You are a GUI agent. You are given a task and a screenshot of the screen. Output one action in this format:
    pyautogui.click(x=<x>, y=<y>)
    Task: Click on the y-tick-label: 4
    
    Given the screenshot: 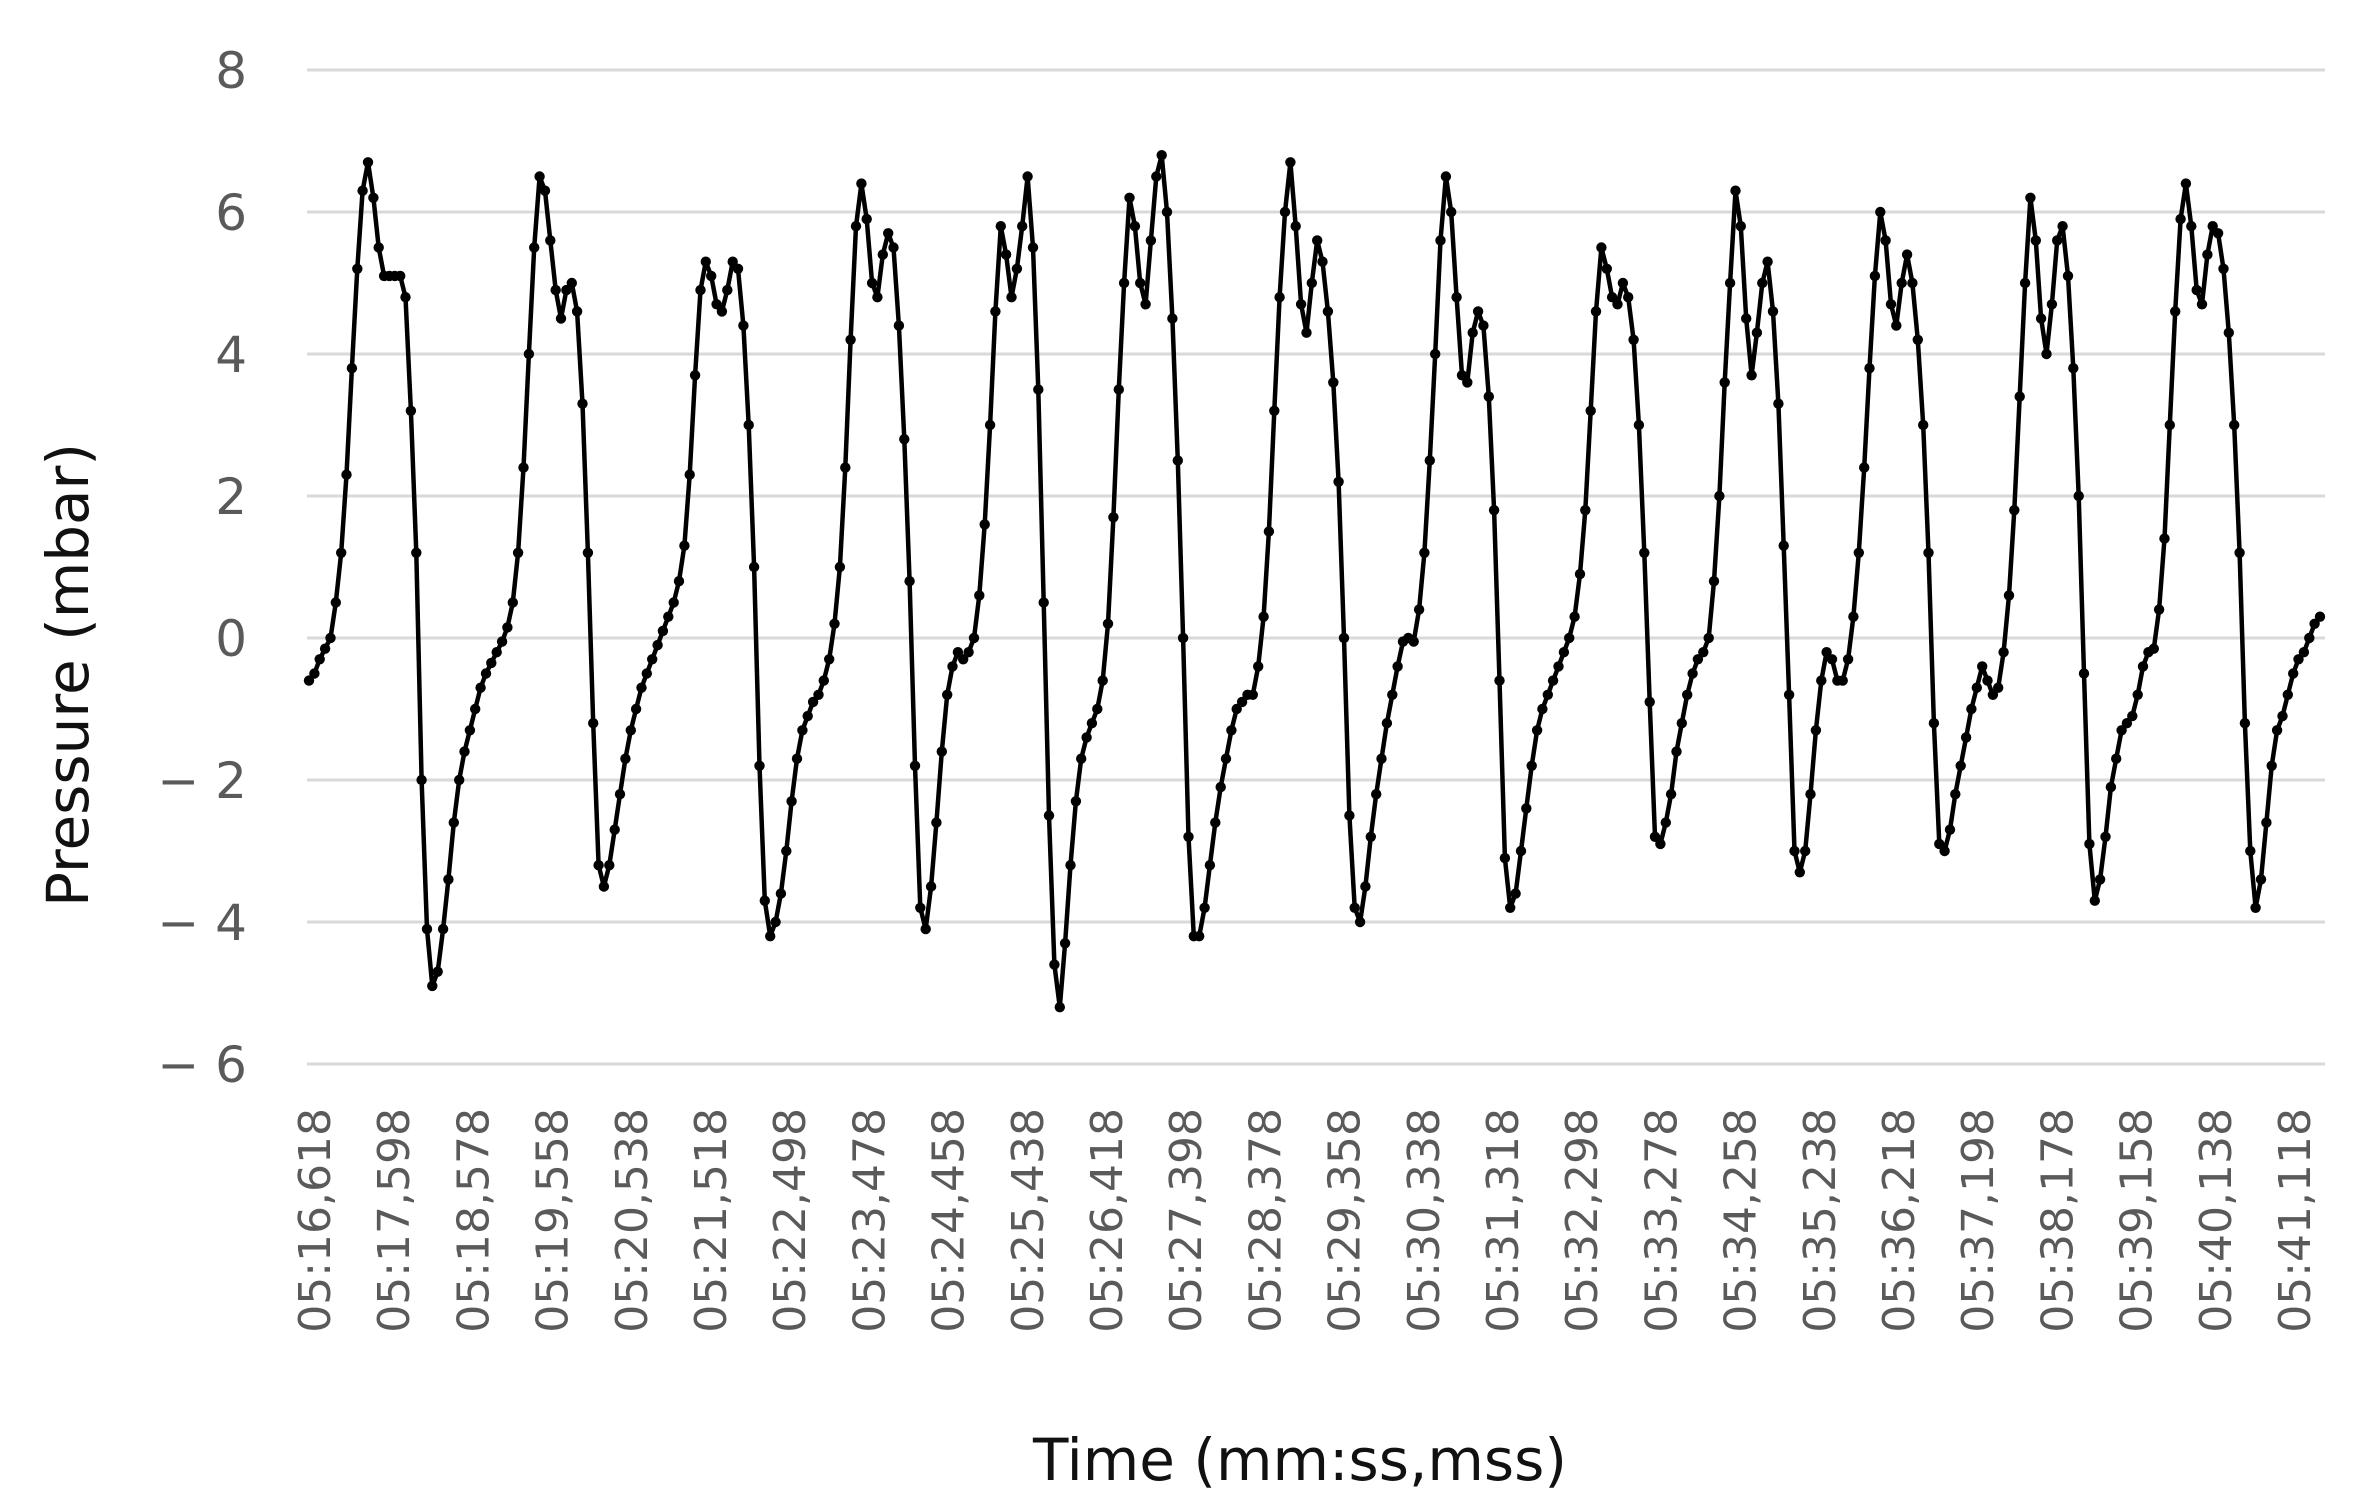 What is the action you would take?
    pyautogui.click(x=231, y=355)
    